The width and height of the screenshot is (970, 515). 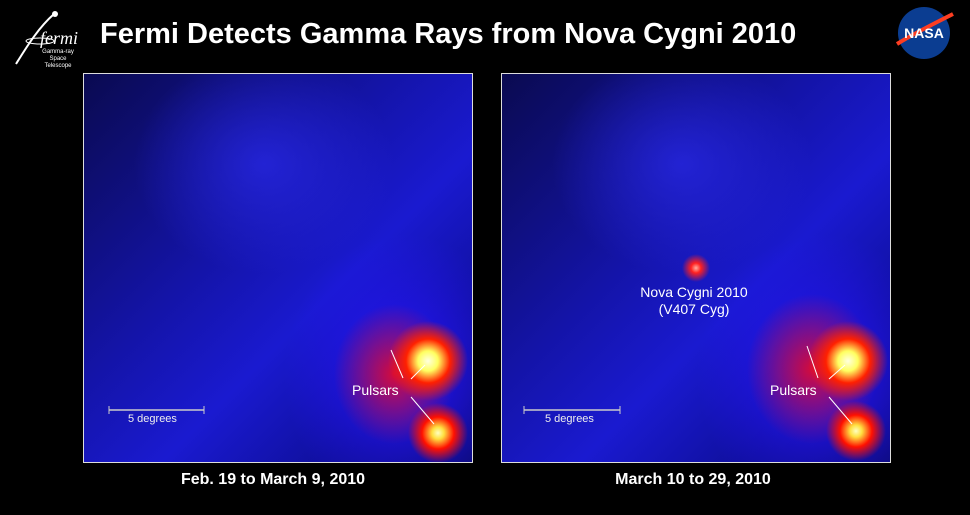 I want to click on fermi-swoosh-icon, so click(x=36, y=38).